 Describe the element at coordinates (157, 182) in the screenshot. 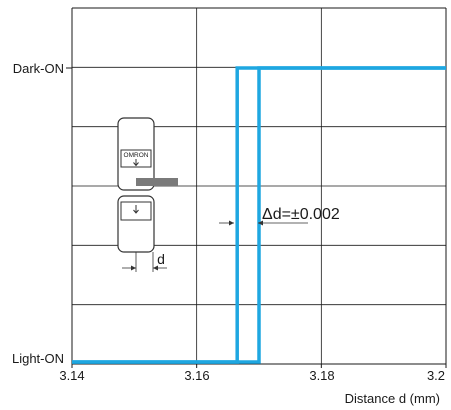

I see `target-bar` at that location.